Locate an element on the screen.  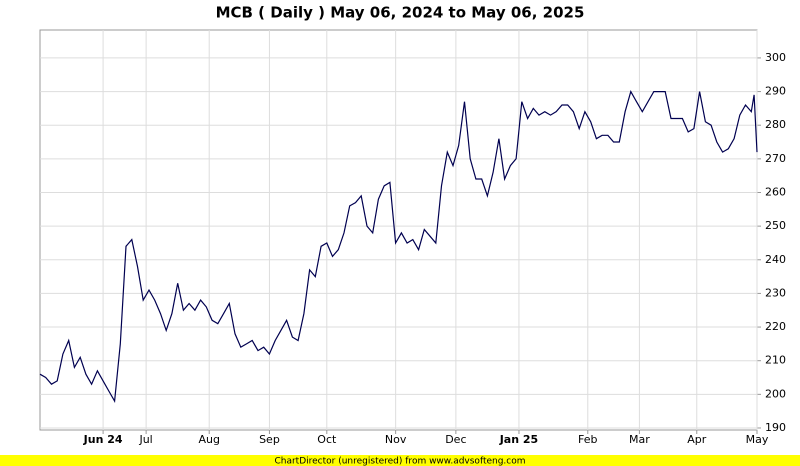
y-tick-label: 210 is located at coordinates (775, 360).